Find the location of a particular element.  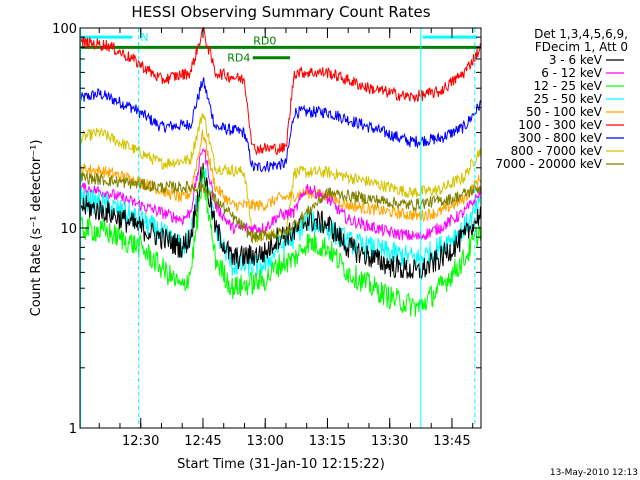

x-tick-label: 12:30 is located at coordinates (140, 441).